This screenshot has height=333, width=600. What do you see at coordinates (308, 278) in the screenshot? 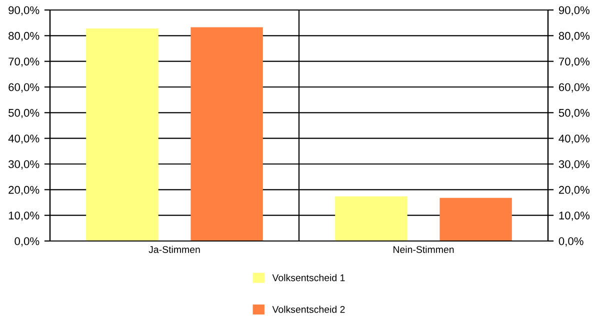
I see `legend-label: Volksentscheid 1` at bounding box center [308, 278].